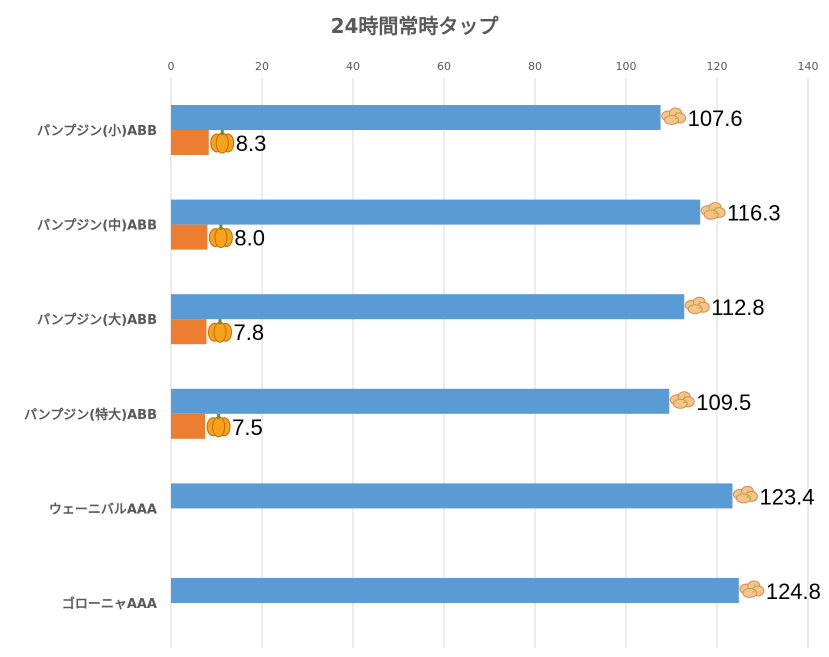 The height and width of the screenshot is (657, 829). What do you see at coordinates (249, 238) in the screenshot?
I see `data-label: 8.0` at bounding box center [249, 238].